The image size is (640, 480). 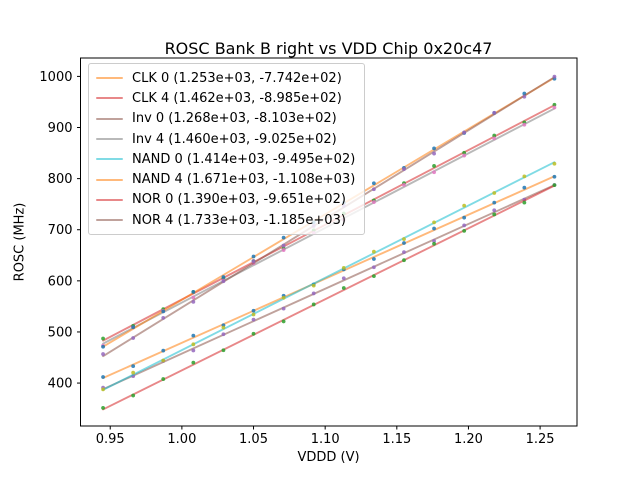 What do you see at coordinates (60, 179) in the screenshot?
I see `y-tick-label: 800` at bounding box center [60, 179].